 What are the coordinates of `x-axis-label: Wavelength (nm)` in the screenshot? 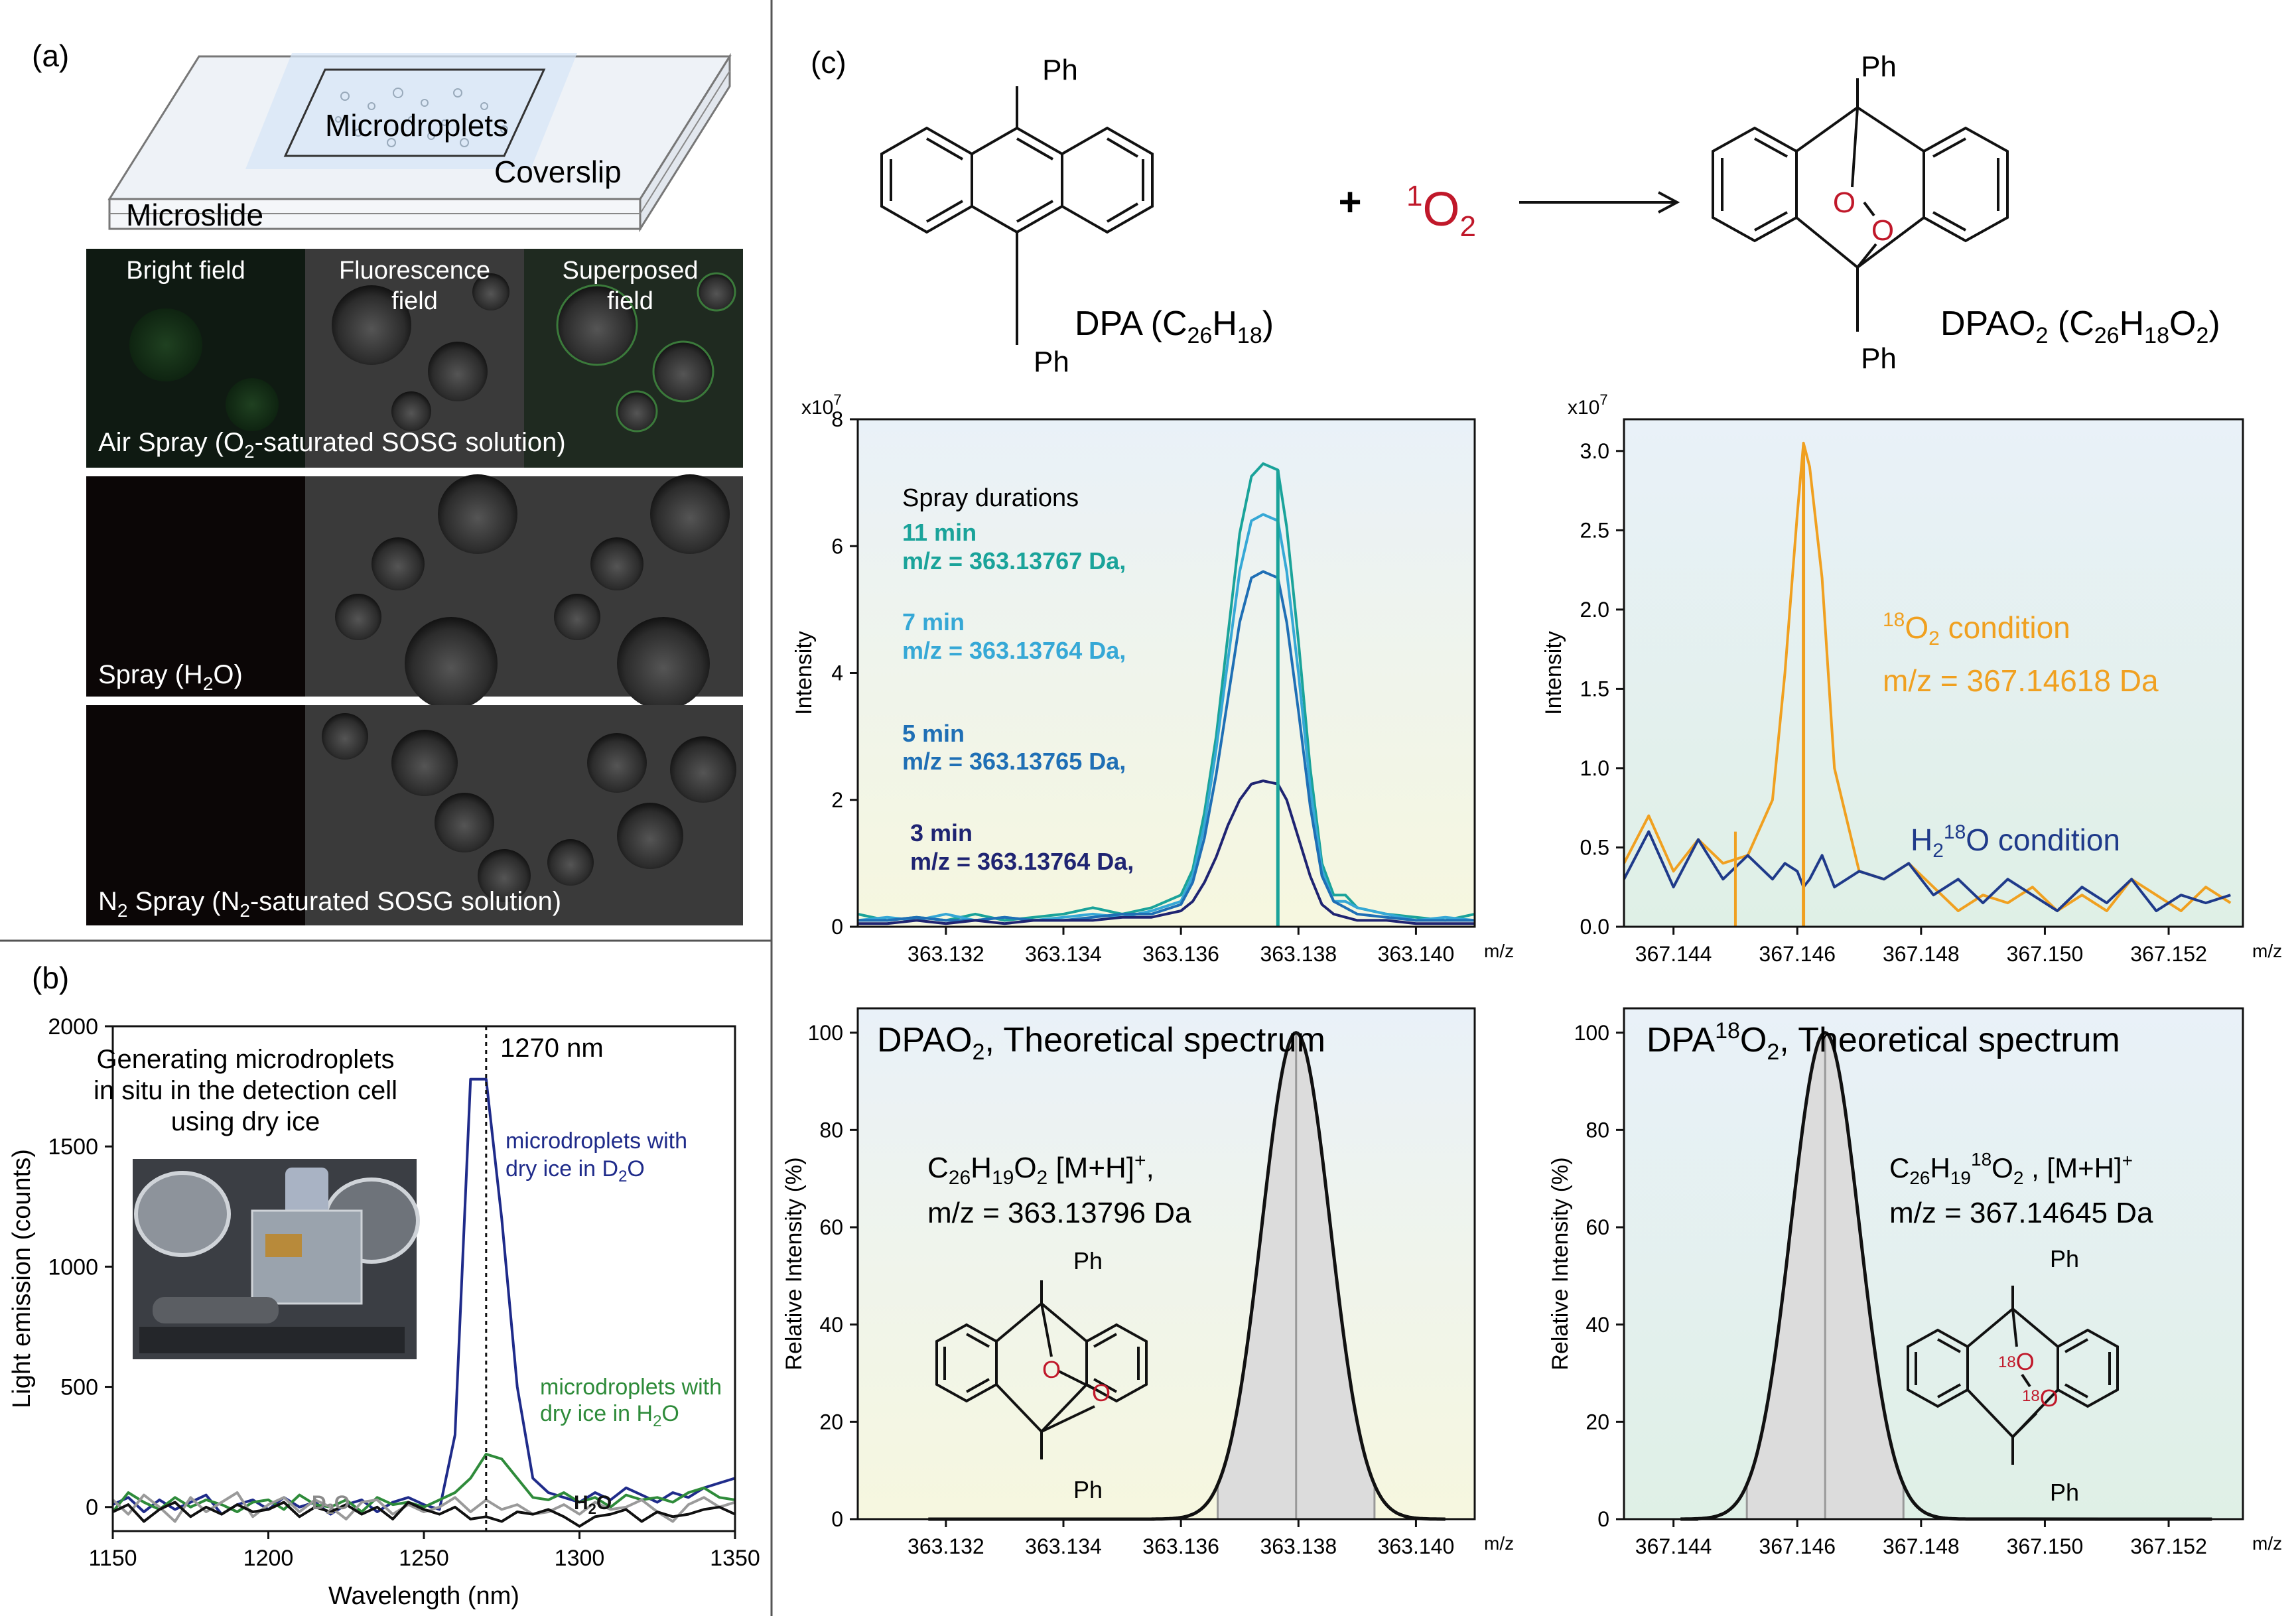 It's located at (423, 1596).